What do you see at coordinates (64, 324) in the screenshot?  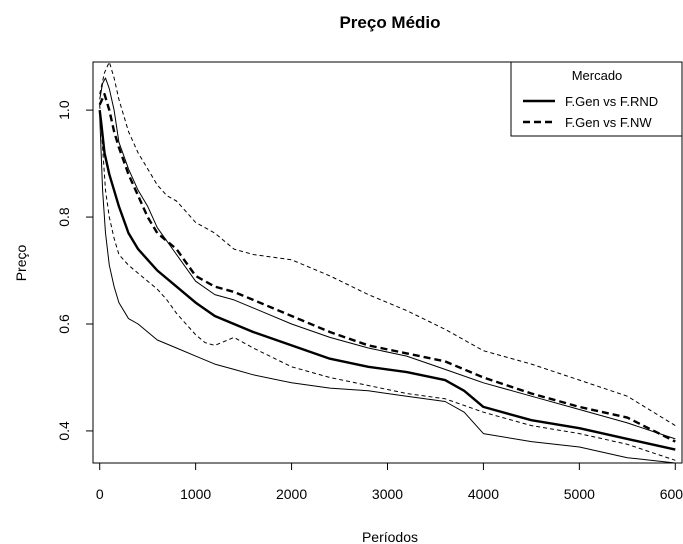 I see `y-tick-label: 0.6` at bounding box center [64, 324].